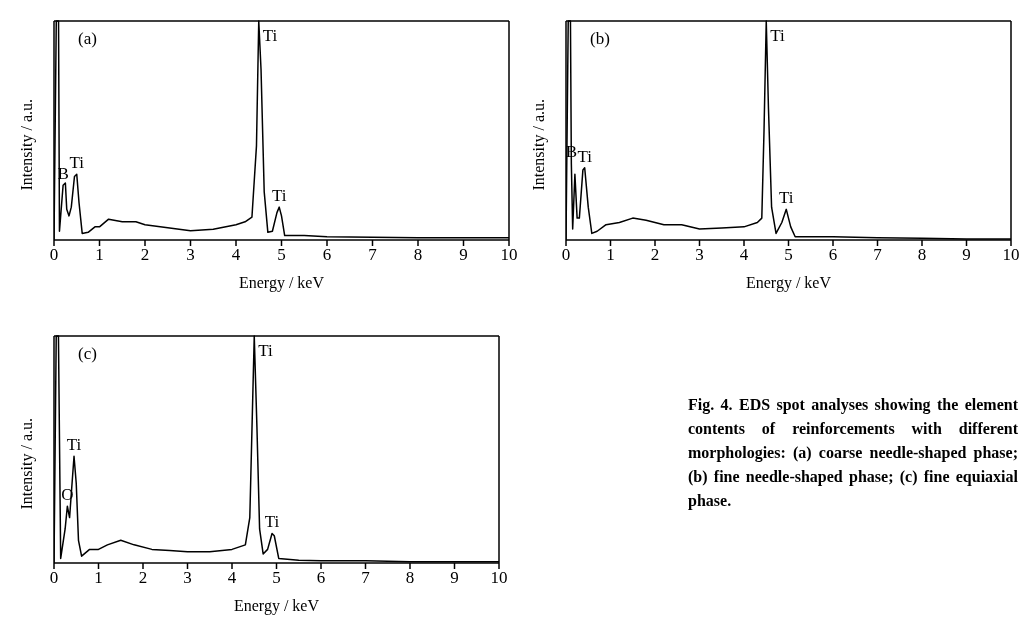  Describe the element at coordinates (87, 38) in the screenshot. I see `annotation: (a)` at that location.